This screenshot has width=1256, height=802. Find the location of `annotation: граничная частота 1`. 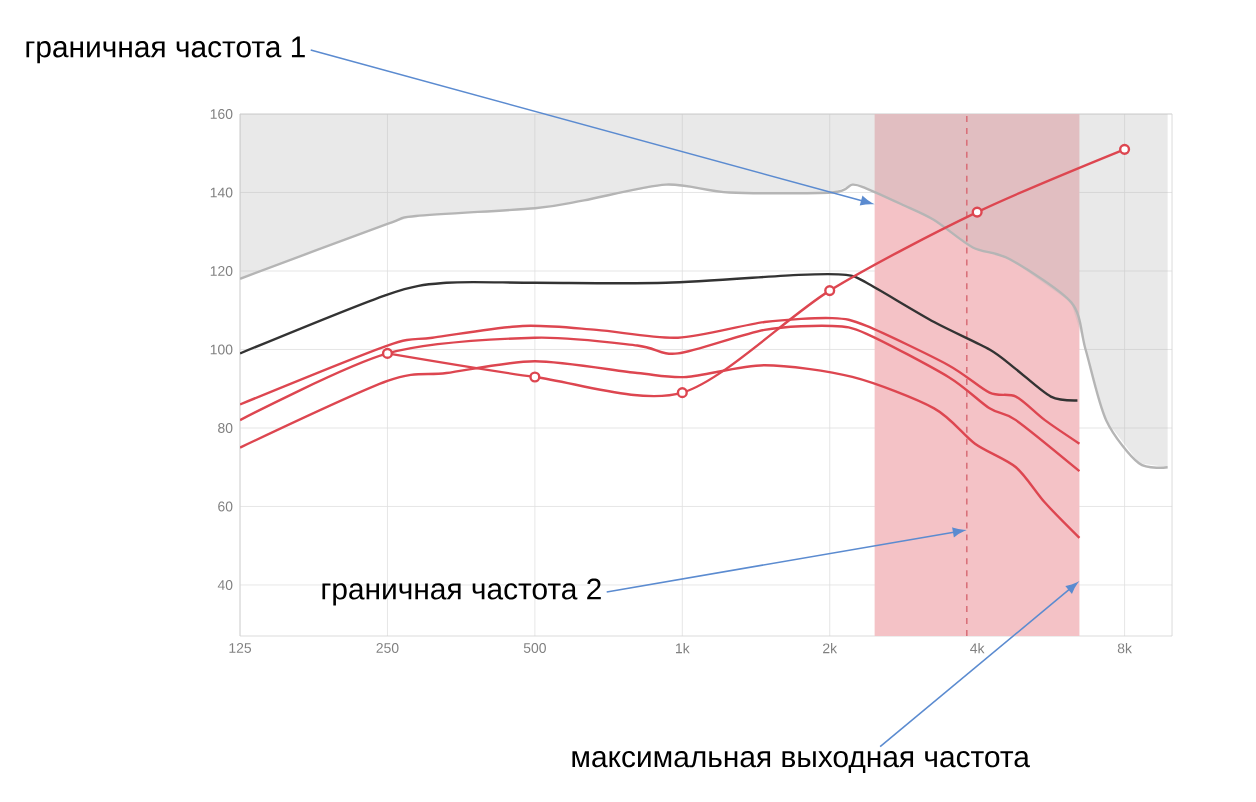

annotation: граничная частота 1 is located at coordinates (165, 50).